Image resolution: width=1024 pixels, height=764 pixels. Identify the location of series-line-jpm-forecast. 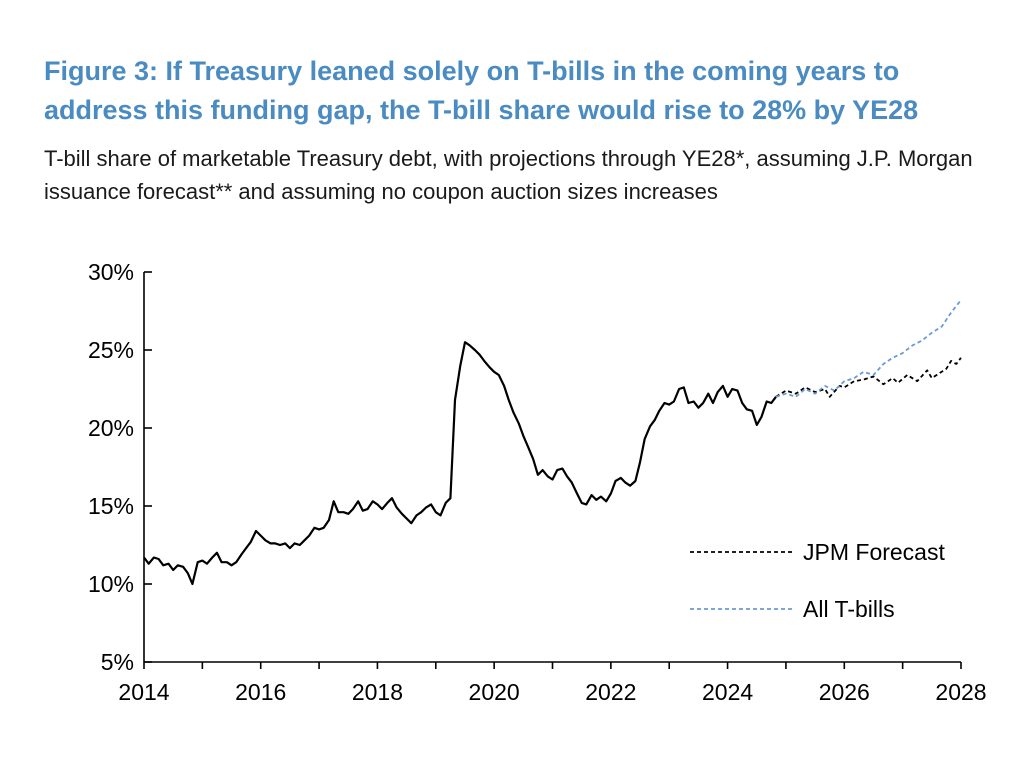
(868, 377).